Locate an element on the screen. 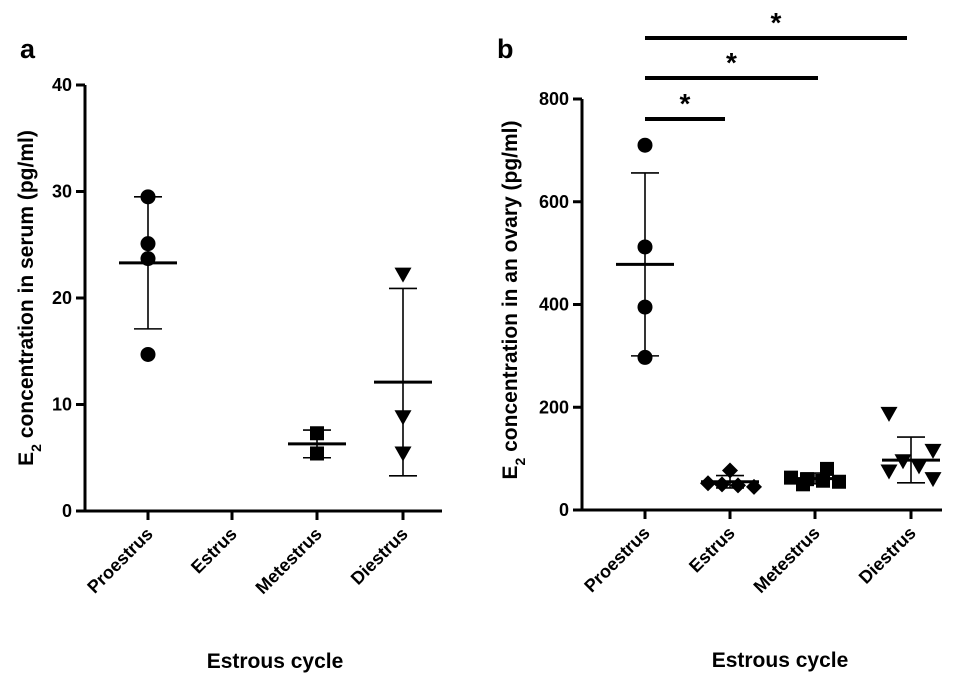 The height and width of the screenshot is (676, 975). panel-a-y-tick-label: 30 is located at coordinates (62, 192).